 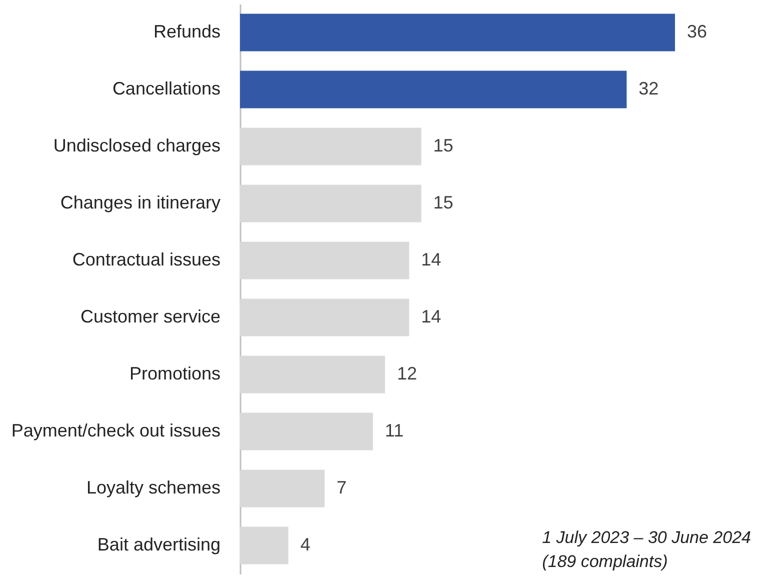 What do you see at coordinates (646, 538) in the screenshot?
I see `annotation: 1 July 2023 – 30 June 2024` at bounding box center [646, 538].